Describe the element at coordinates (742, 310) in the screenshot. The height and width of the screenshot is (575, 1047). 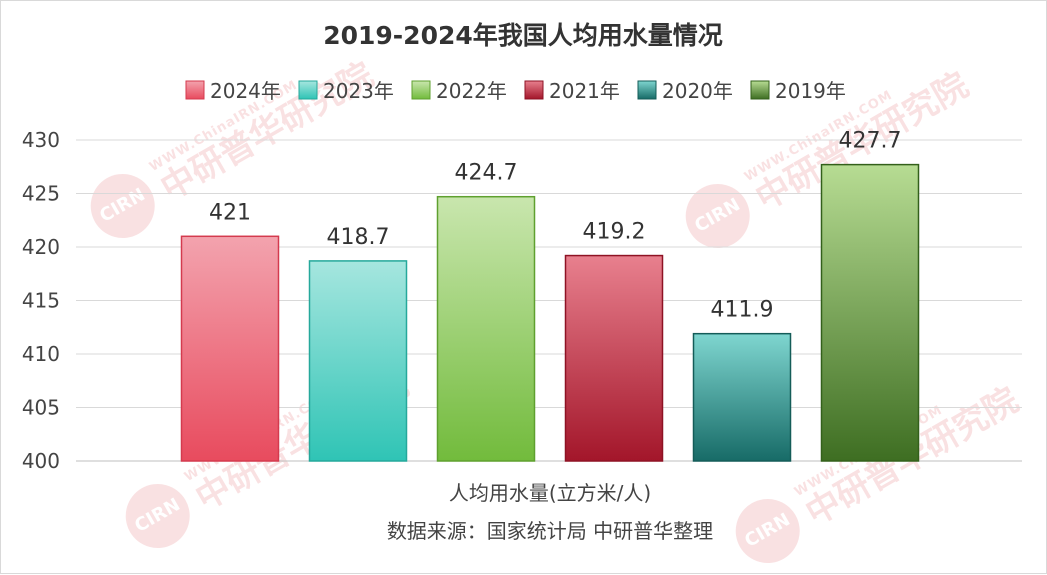
I see `data-label: 411.9` at that location.